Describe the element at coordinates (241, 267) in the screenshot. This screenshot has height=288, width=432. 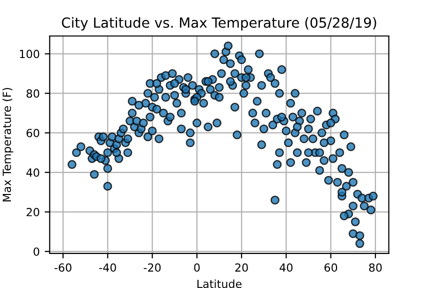
I see `x-tick-label: 20` at that location.